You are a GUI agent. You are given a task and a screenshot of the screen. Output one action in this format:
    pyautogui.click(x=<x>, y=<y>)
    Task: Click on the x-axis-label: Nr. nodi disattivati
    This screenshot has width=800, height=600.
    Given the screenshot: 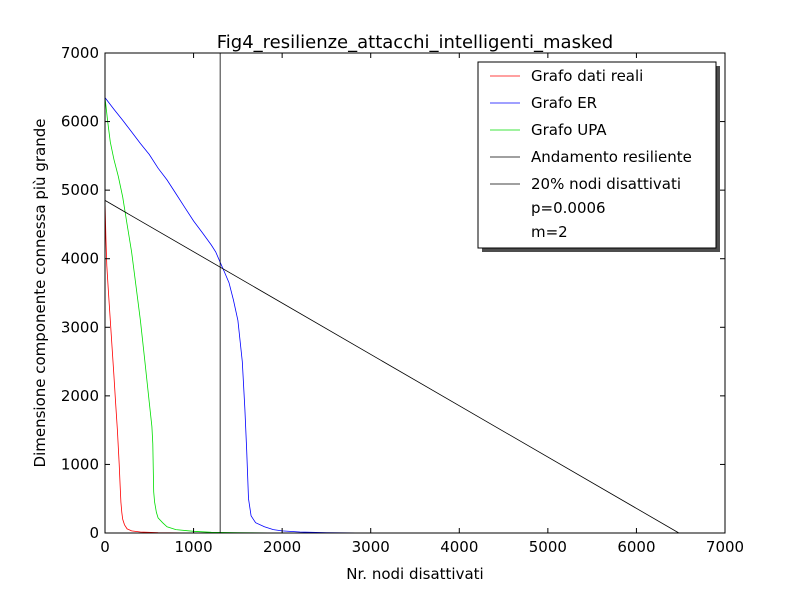 What is the action you would take?
    pyautogui.click(x=414, y=574)
    